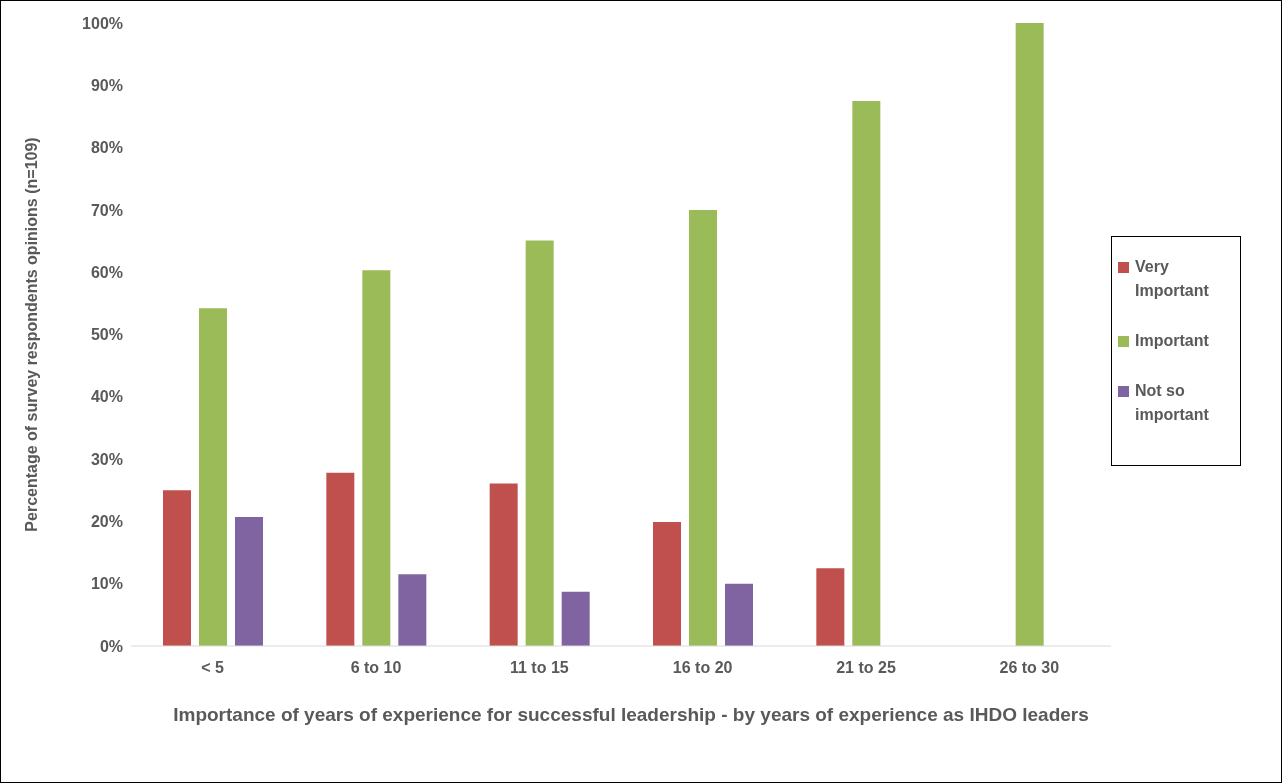 The image size is (1282, 783). I want to click on legend-label: Very Important, so click(1172, 279).